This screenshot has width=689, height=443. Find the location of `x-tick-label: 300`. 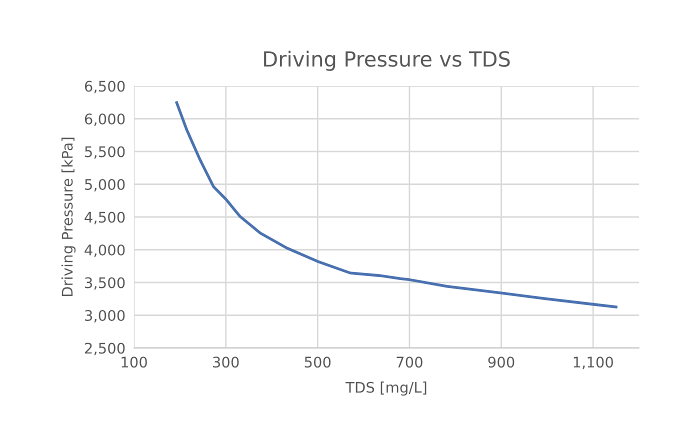

x-tick-label: 300 is located at coordinates (226, 362).